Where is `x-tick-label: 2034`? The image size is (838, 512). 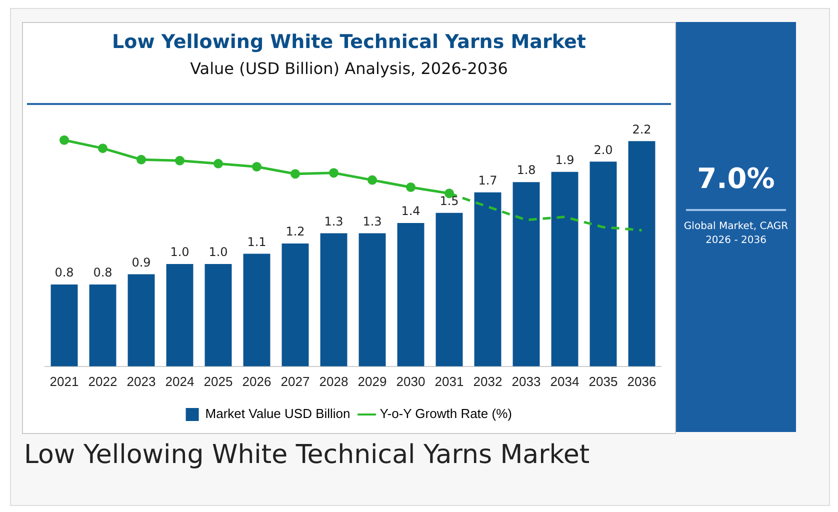 x-tick-label: 2034 is located at coordinates (565, 381).